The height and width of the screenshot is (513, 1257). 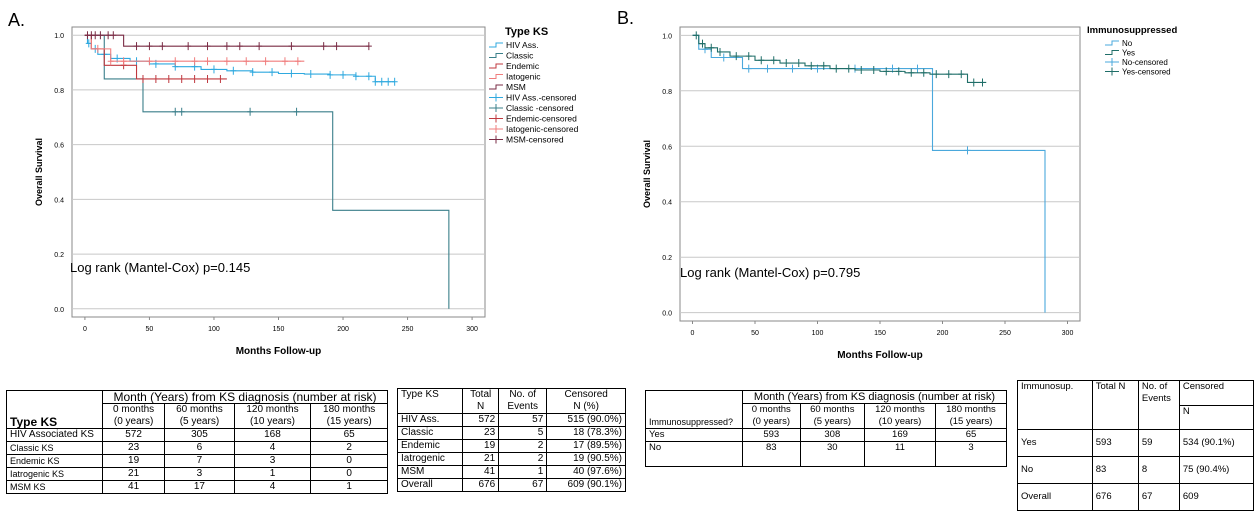 I want to click on table-a-row-4-label: MSM KS, so click(x=54, y=487).